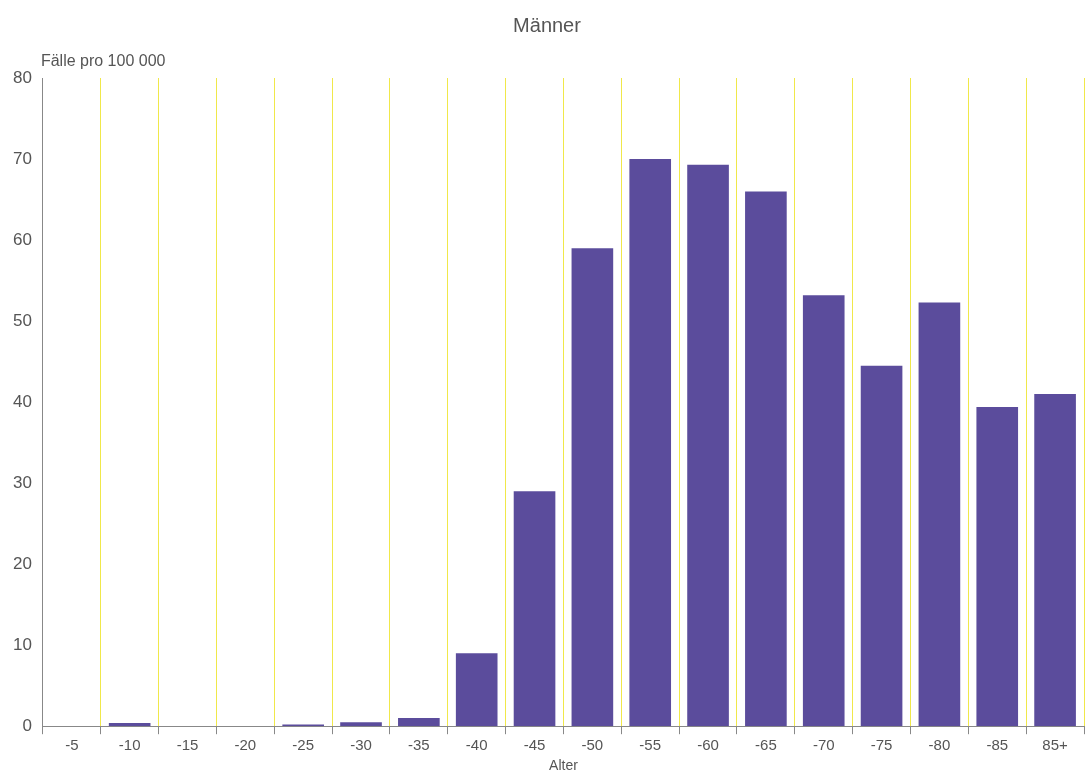 Image resolution: width=1089 pixels, height=780 pixels. I want to click on y-tick-label: 70, so click(22, 158).